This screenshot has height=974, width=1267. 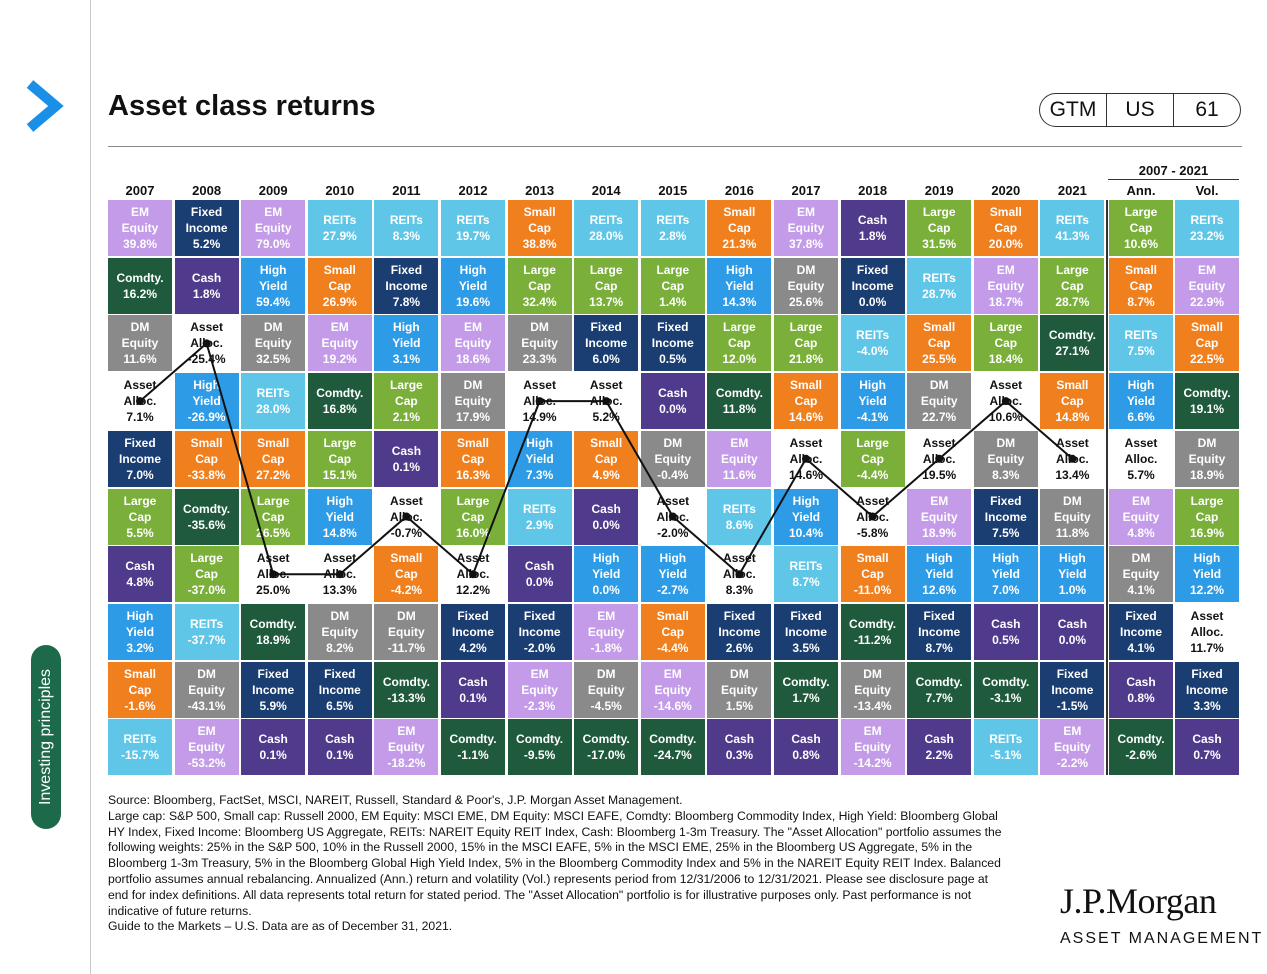 What do you see at coordinates (872, 705) in the screenshot?
I see `return-value: -13.4%` at bounding box center [872, 705].